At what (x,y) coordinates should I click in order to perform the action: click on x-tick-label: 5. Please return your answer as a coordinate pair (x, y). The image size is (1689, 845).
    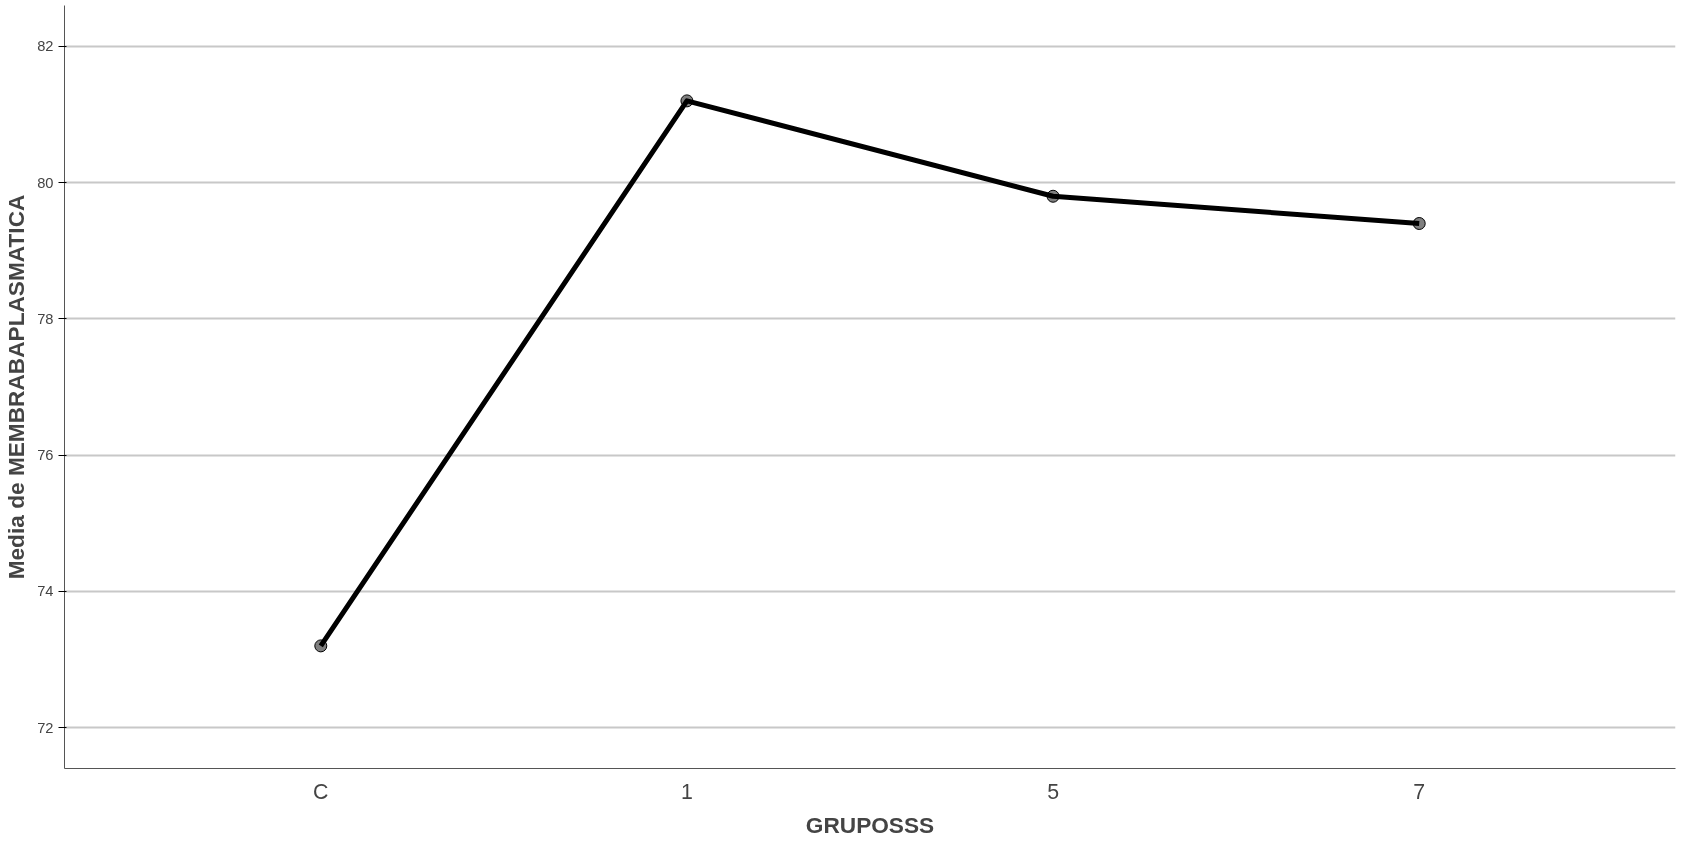
    Looking at the image, I should click on (1053, 791).